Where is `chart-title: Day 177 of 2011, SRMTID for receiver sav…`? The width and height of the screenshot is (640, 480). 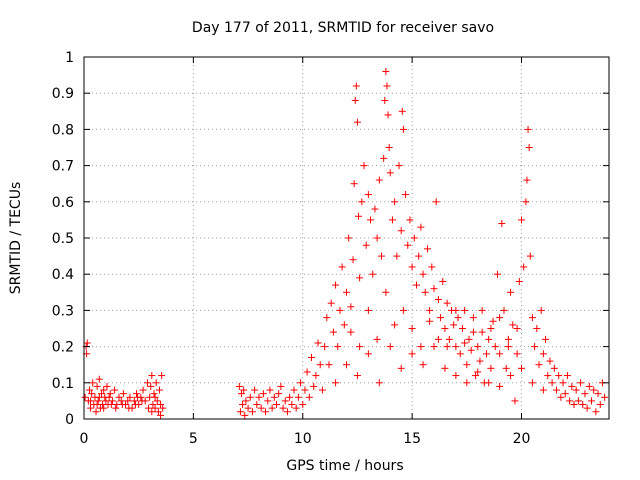
chart-title: Day 177 of 2011, SRMTID for receiver sav… is located at coordinates (343, 28).